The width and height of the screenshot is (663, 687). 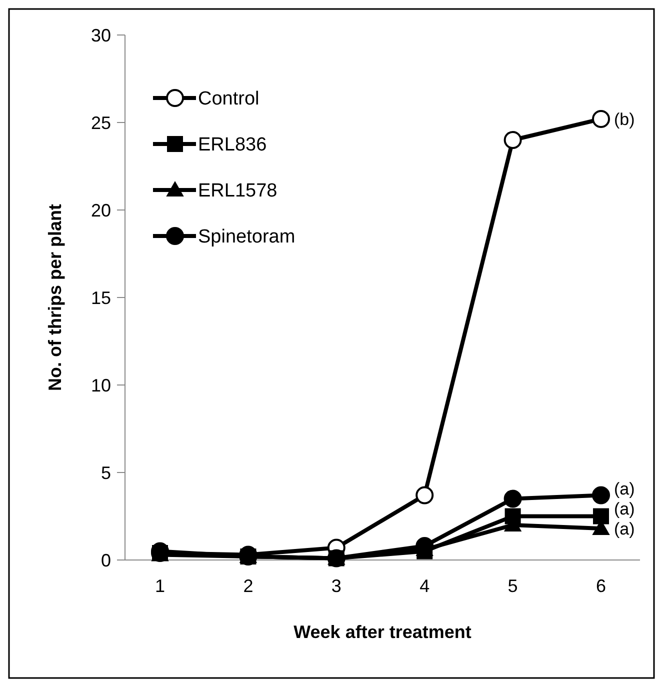 I want to click on x-tick-label: 1, so click(x=160, y=586).